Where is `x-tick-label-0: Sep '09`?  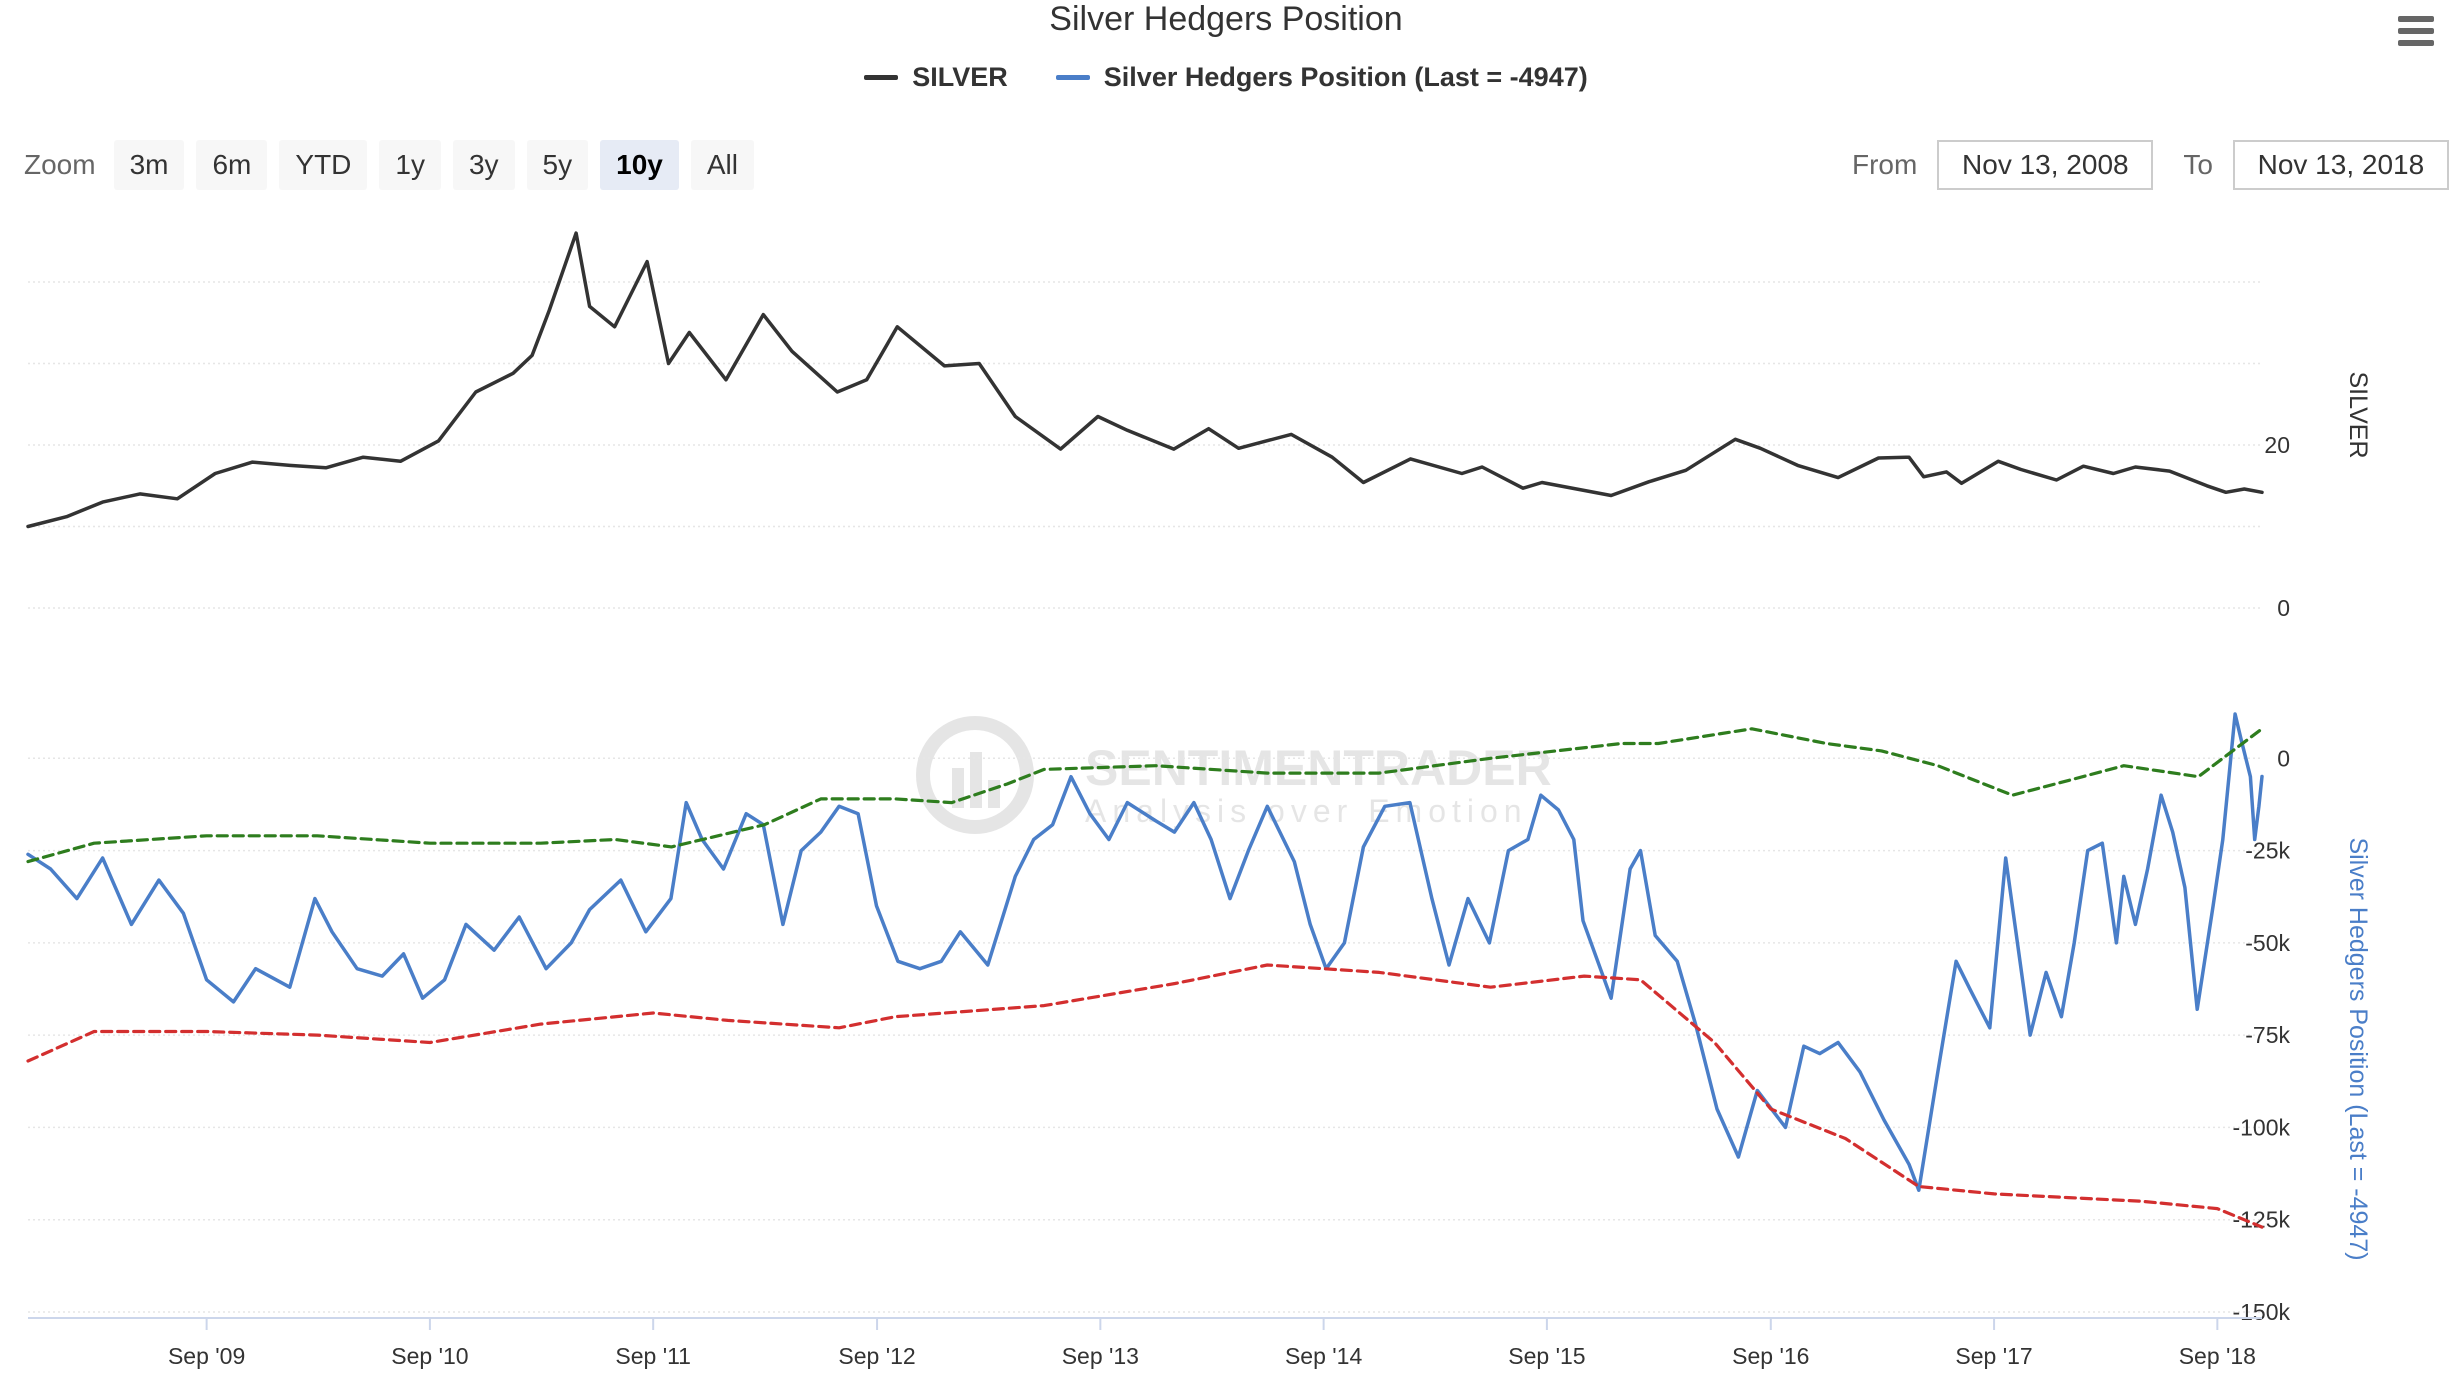
x-tick-label-0: Sep '09 is located at coordinates (206, 1356).